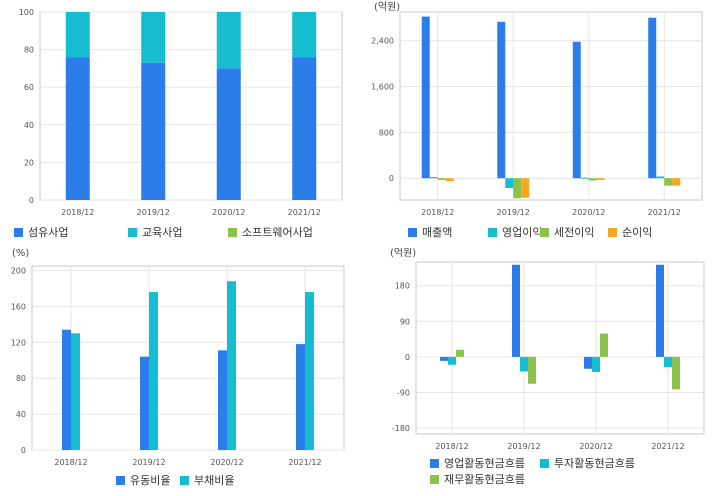 The image size is (720, 496). What do you see at coordinates (18, 342) in the screenshot?
I see `y-tick-label: 120` at bounding box center [18, 342].